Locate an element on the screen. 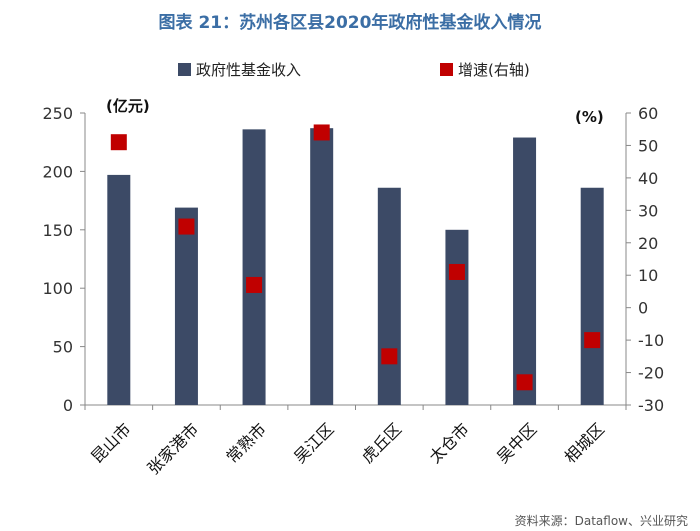  category-label: 昆山市 is located at coordinates (110, 442).